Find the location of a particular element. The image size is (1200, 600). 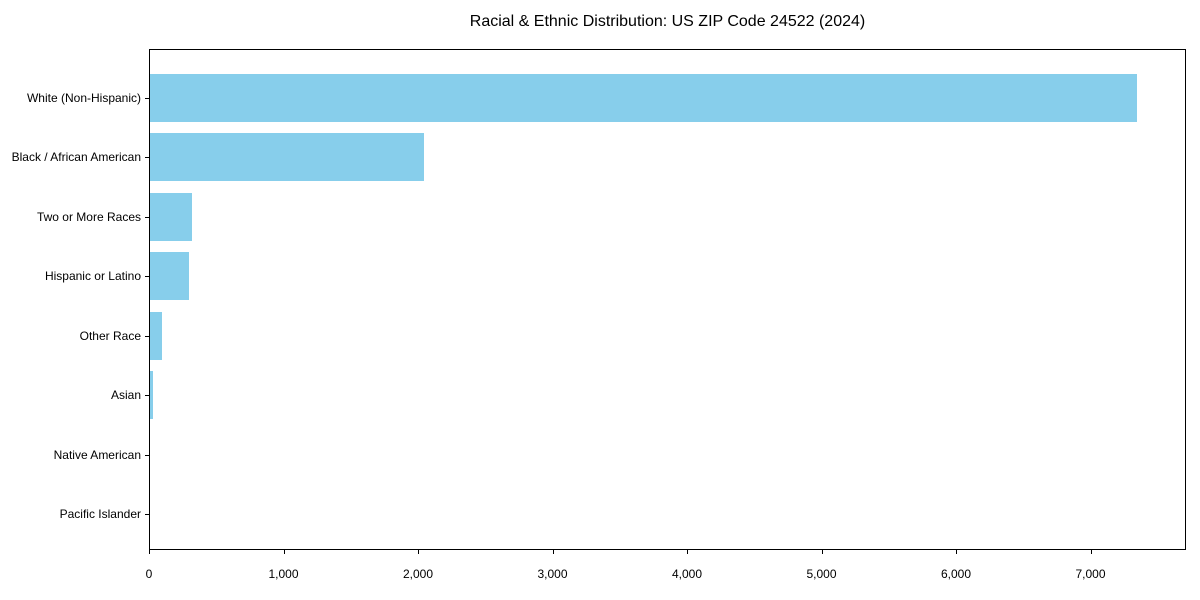

x-axis-tick-label: 0 is located at coordinates (149, 574).